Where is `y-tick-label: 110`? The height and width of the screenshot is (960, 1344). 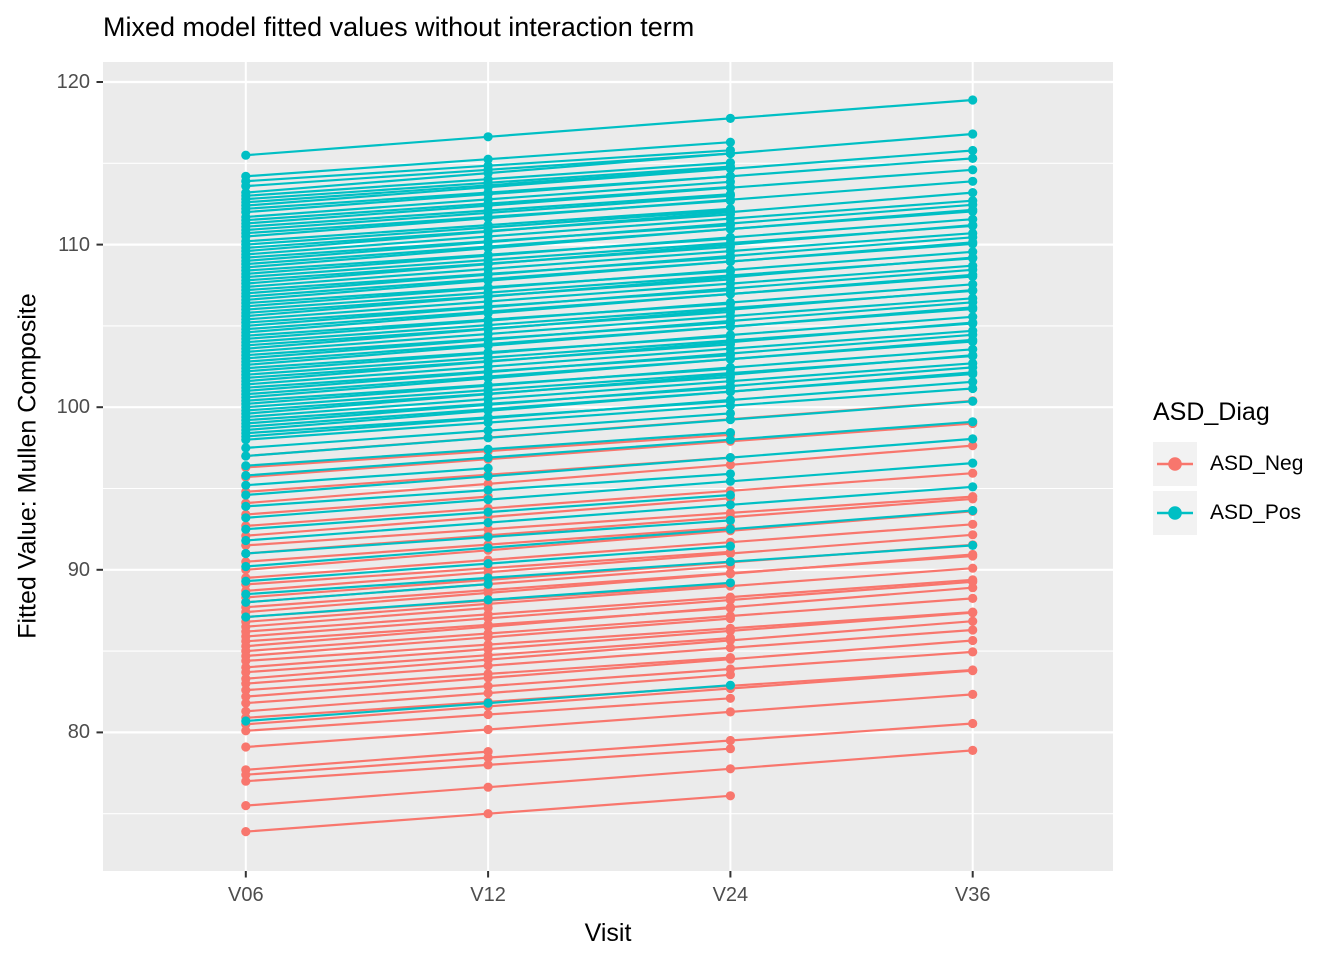
y-tick-label: 110 is located at coordinates (74, 244).